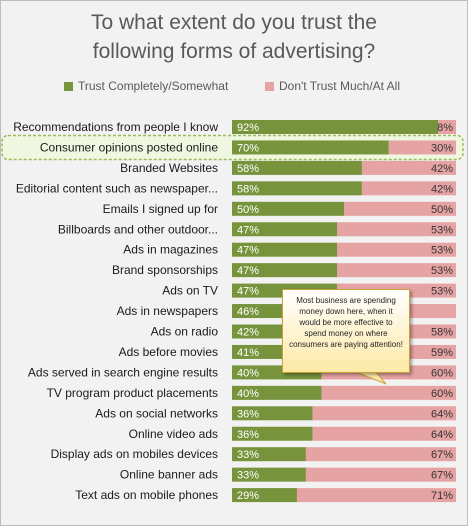 The image size is (468, 526). What do you see at coordinates (168, 352) in the screenshot?
I see `category-label: Ads before movies` at bounding box center [168, 352].